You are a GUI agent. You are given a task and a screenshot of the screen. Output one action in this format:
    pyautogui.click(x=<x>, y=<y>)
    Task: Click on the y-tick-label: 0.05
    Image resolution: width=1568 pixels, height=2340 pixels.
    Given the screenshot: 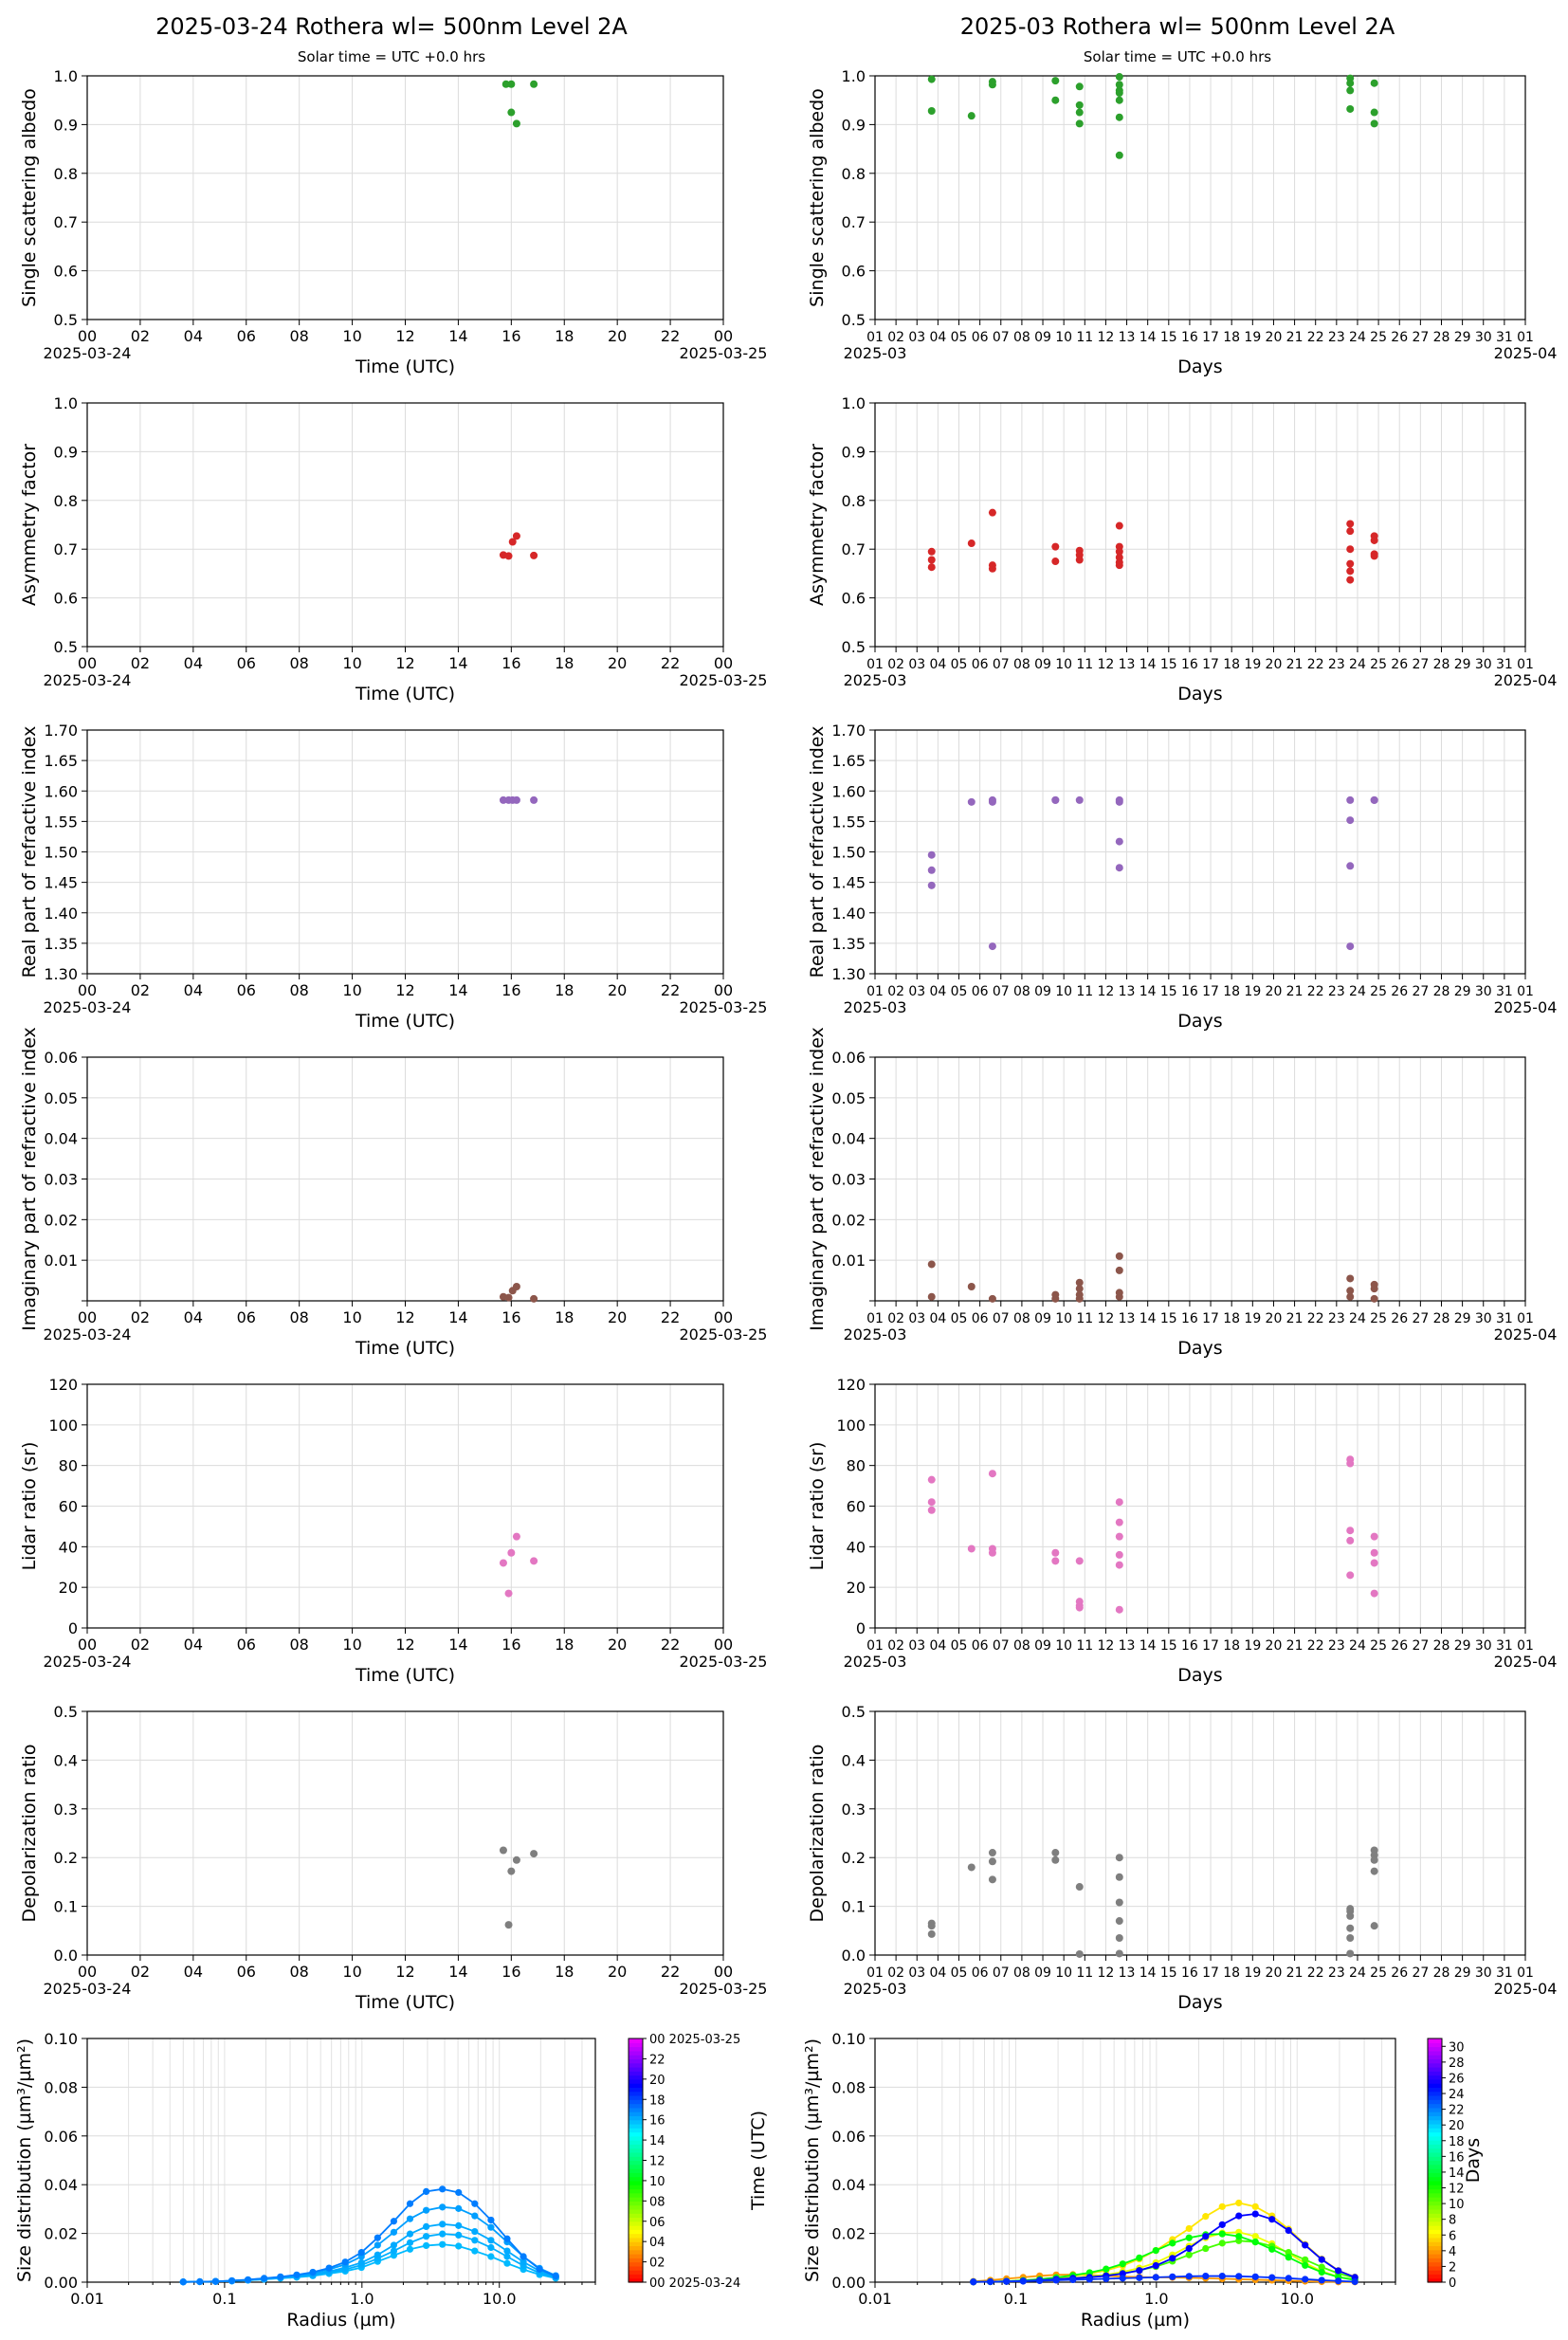 What is the action you would take?
    pyautogui.click(x=848, y=1098)
    